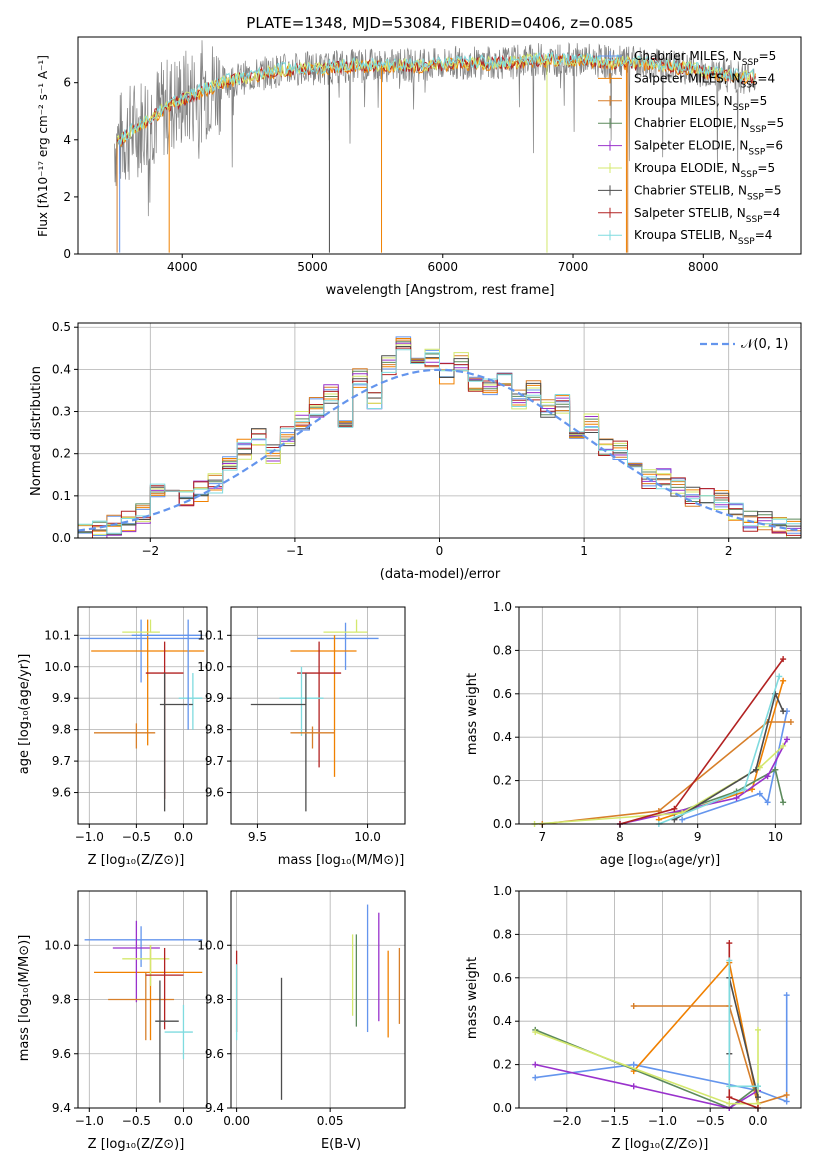 The height and width of the screenshot is (1170, 819). What do you see at coordinates (36, 431) in the screenshot?
I see `residual-ylabel: Normed distribution` at bounding box center [36, 431].